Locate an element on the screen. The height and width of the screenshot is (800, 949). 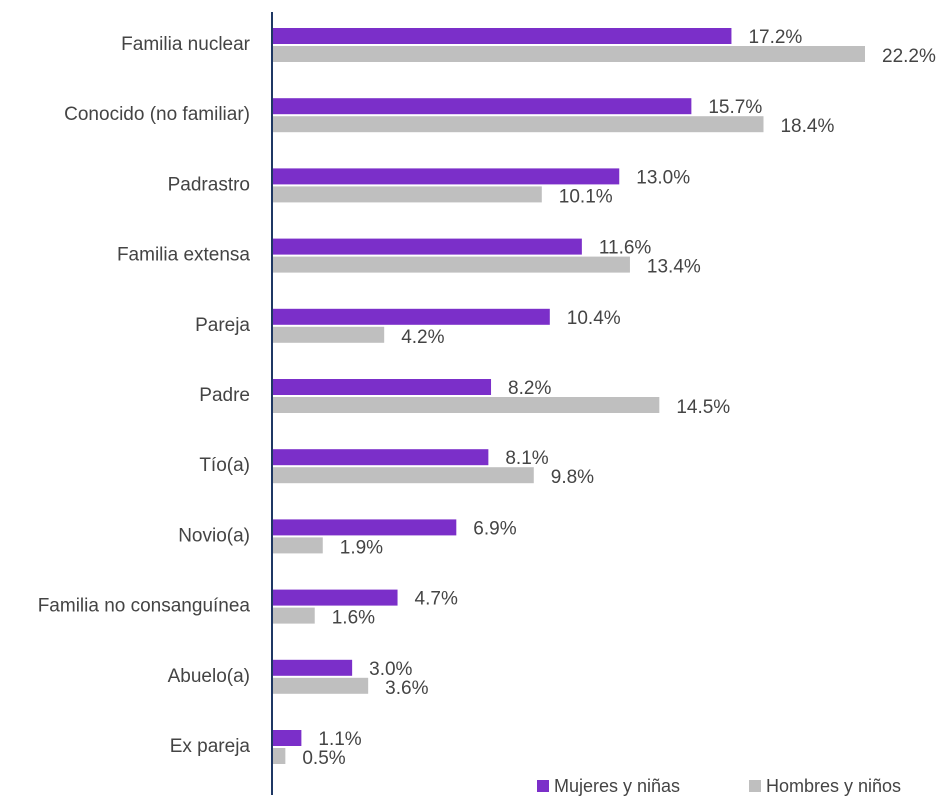
category-label: Familia no consanguínea is located at coordinates (144, 606).